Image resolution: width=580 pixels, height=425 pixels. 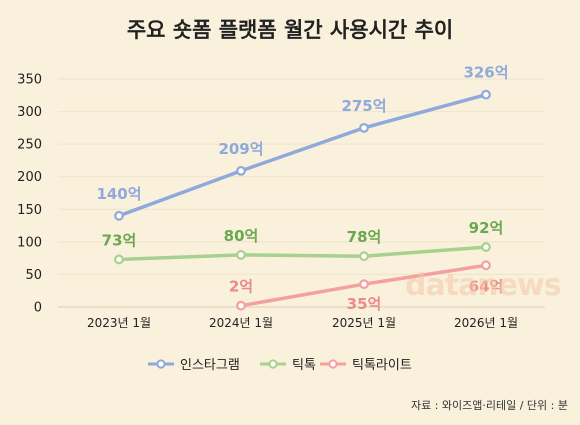 What do you see at coordinates (29, 194) in the screenshot?
I see `y-axis-ticks: 0 50 100 150 200 250 300 350` at bounding box center [29, 194].